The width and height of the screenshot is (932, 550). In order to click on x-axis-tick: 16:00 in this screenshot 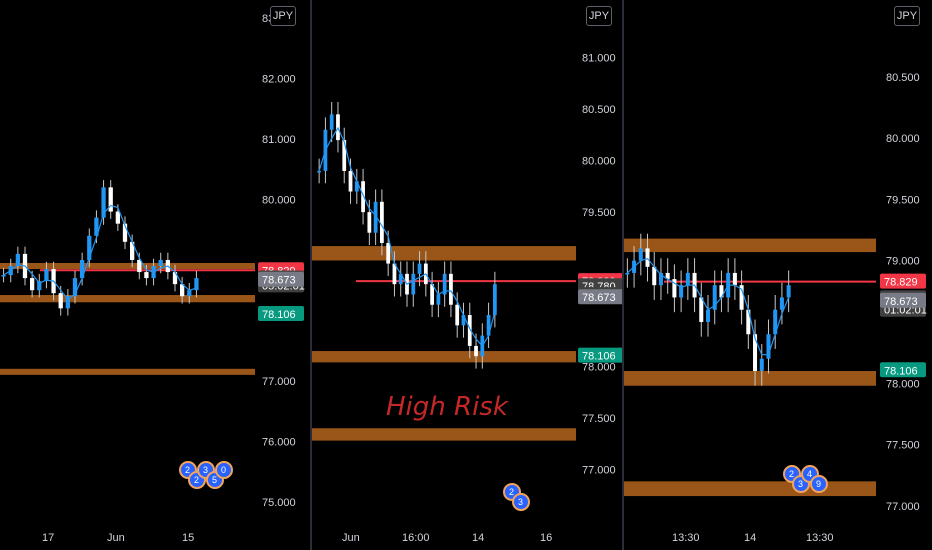, I will do `click(416, 538)`.